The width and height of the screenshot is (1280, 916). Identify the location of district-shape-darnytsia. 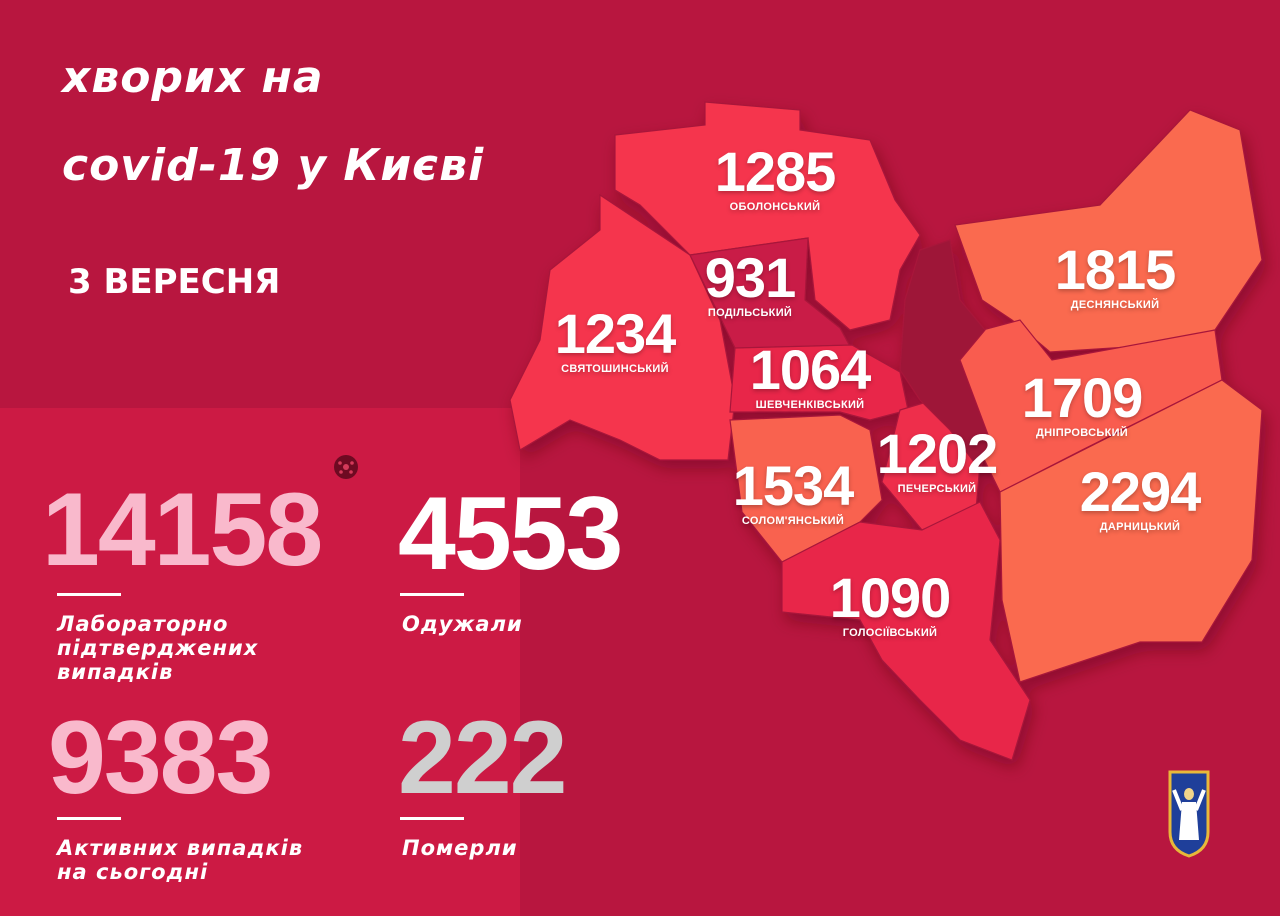
(1131, 531).